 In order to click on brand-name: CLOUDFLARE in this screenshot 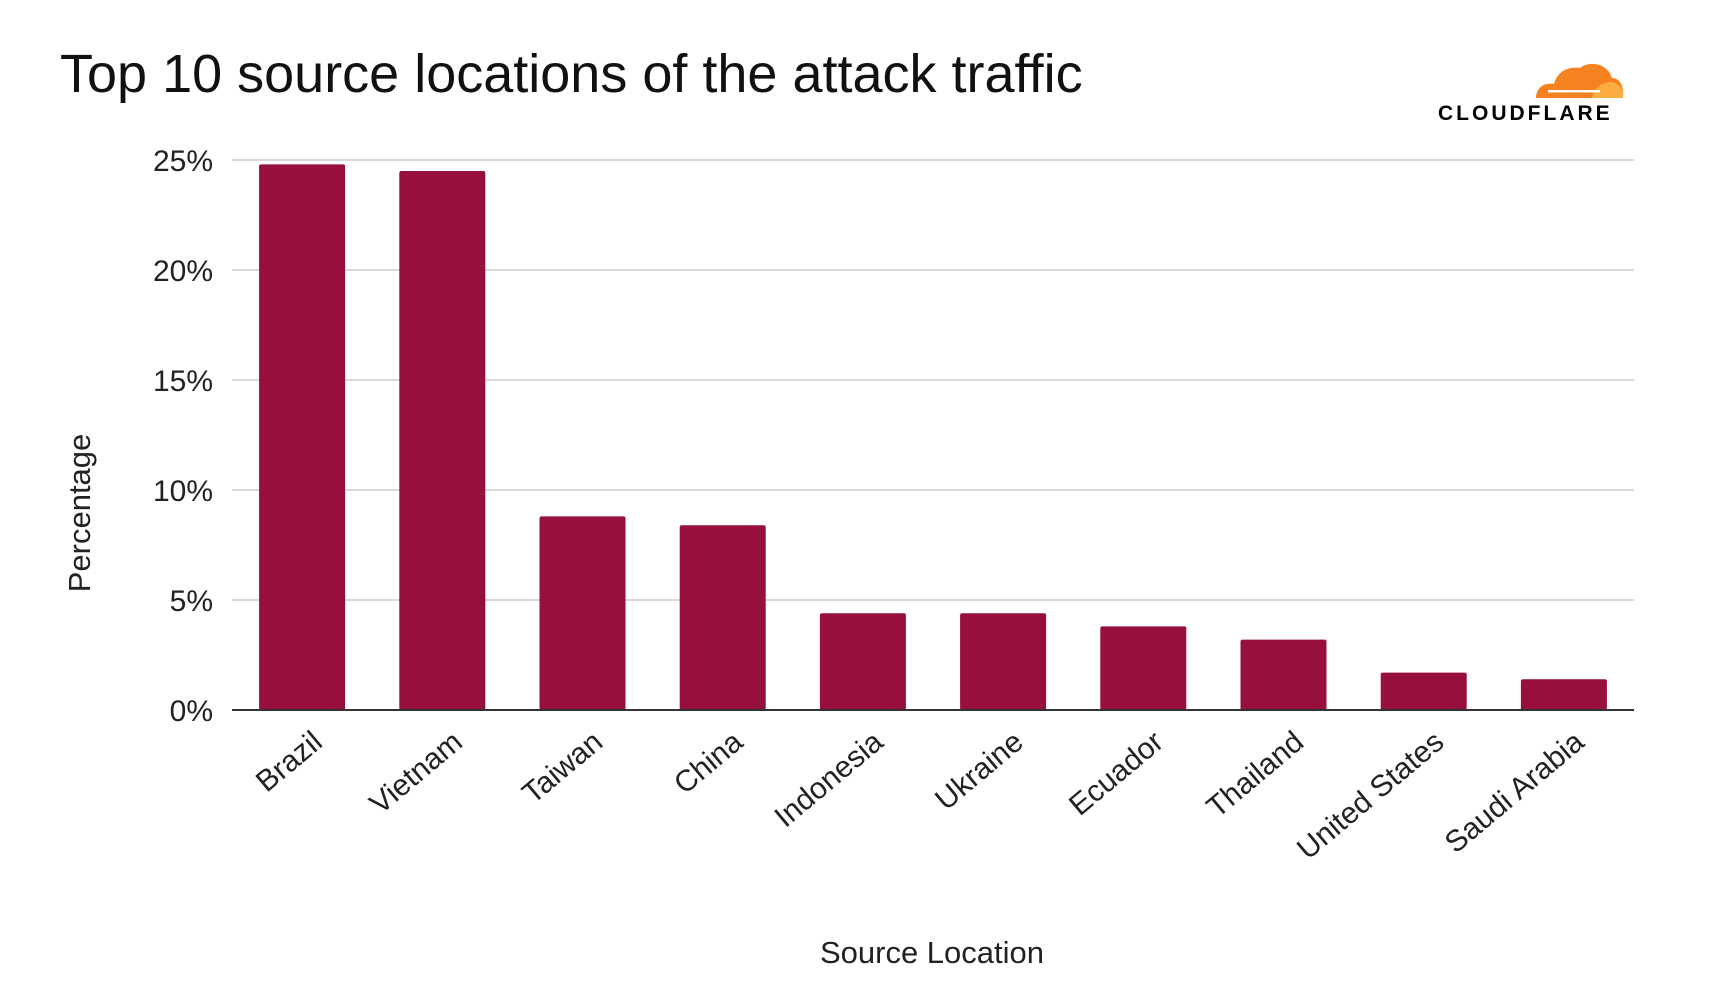, I will do `click(1525, 113)`.